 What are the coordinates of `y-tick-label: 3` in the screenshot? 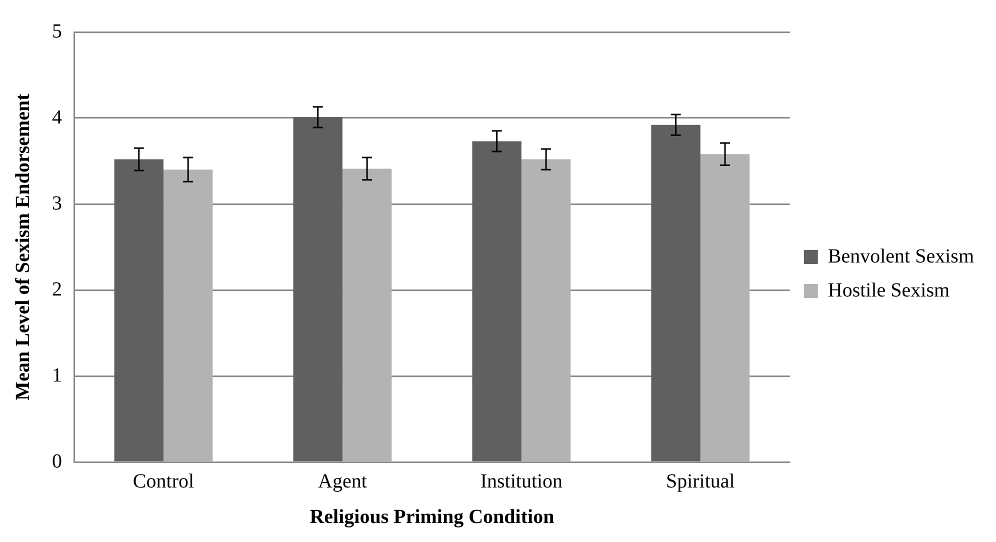 It's located at (57, 203).